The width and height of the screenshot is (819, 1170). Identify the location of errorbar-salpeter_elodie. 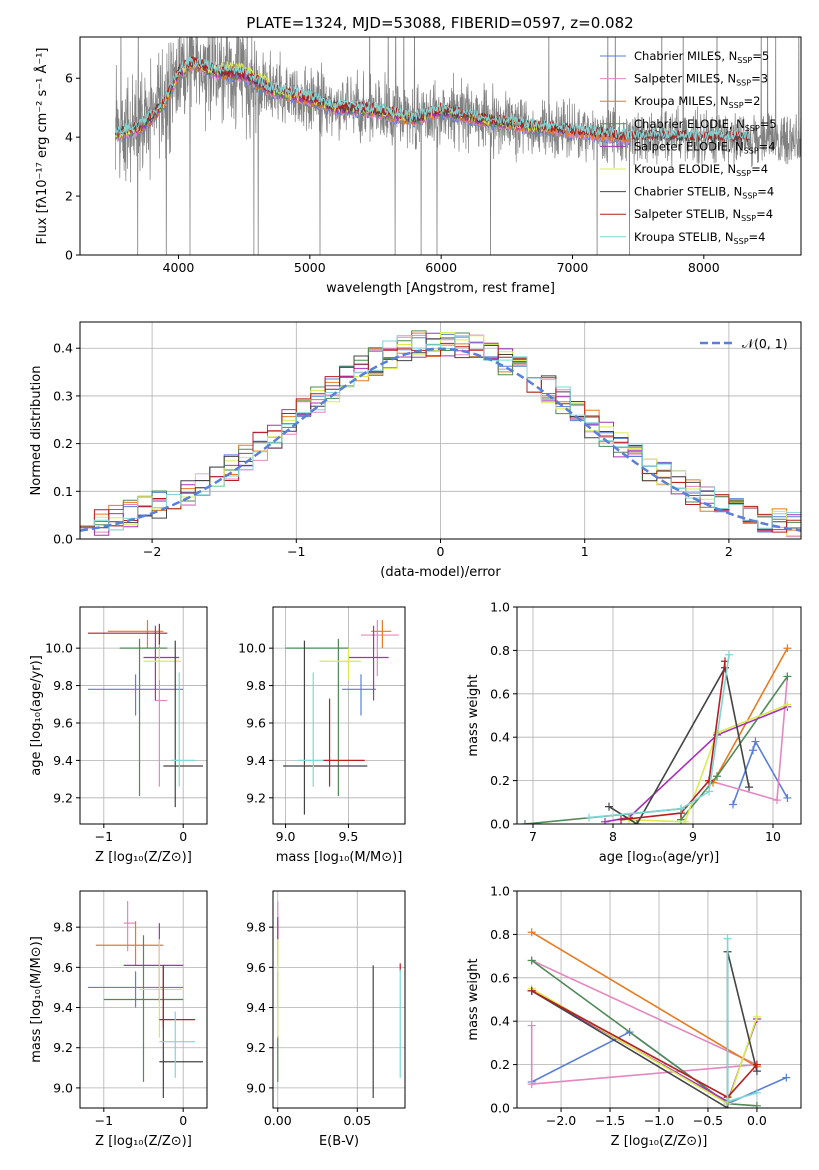
(161, 663).